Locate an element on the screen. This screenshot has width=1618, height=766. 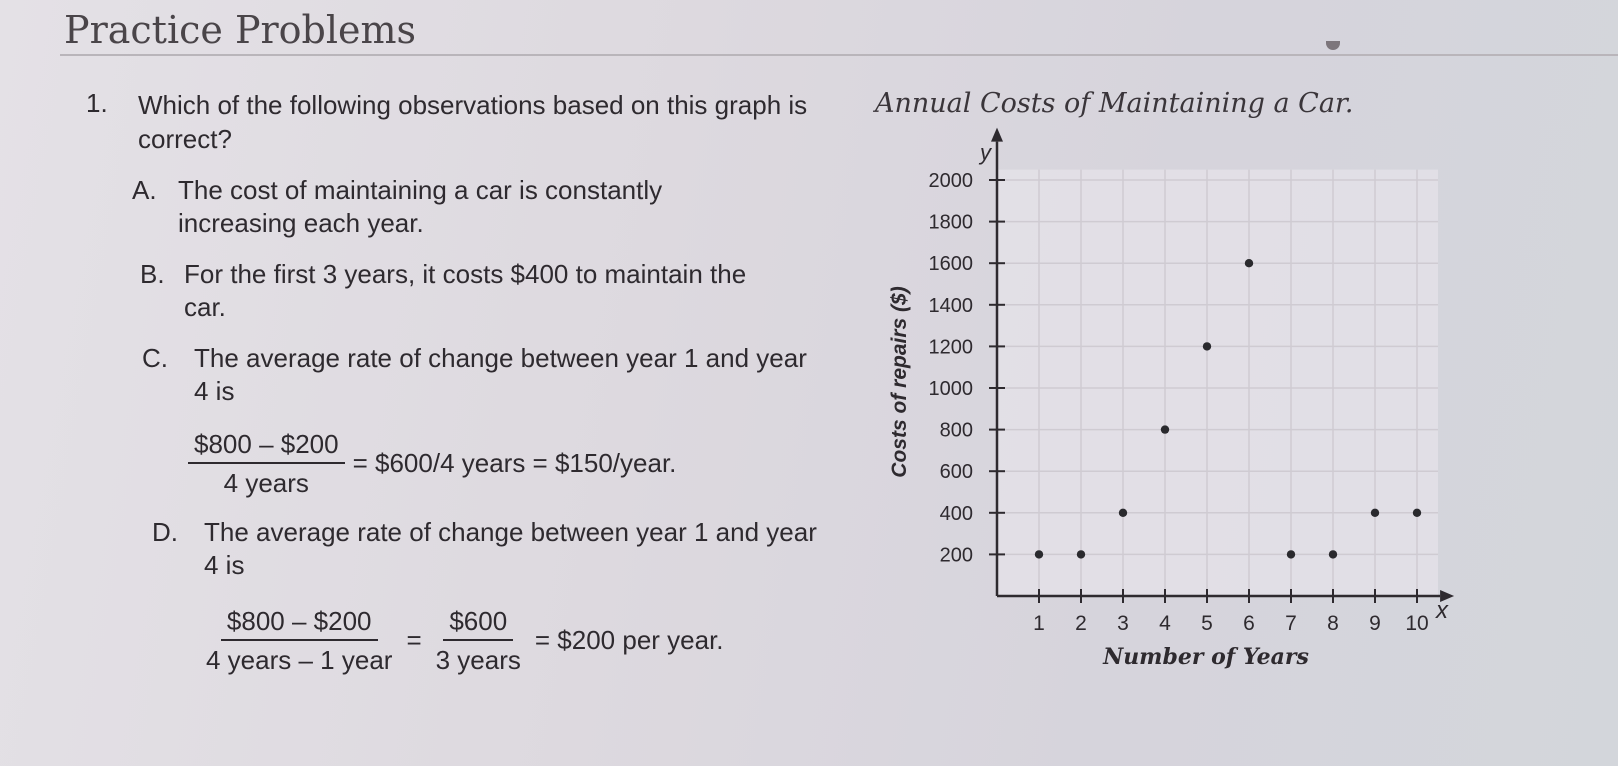
question-number: 1. is located at coordinates (97, 103).